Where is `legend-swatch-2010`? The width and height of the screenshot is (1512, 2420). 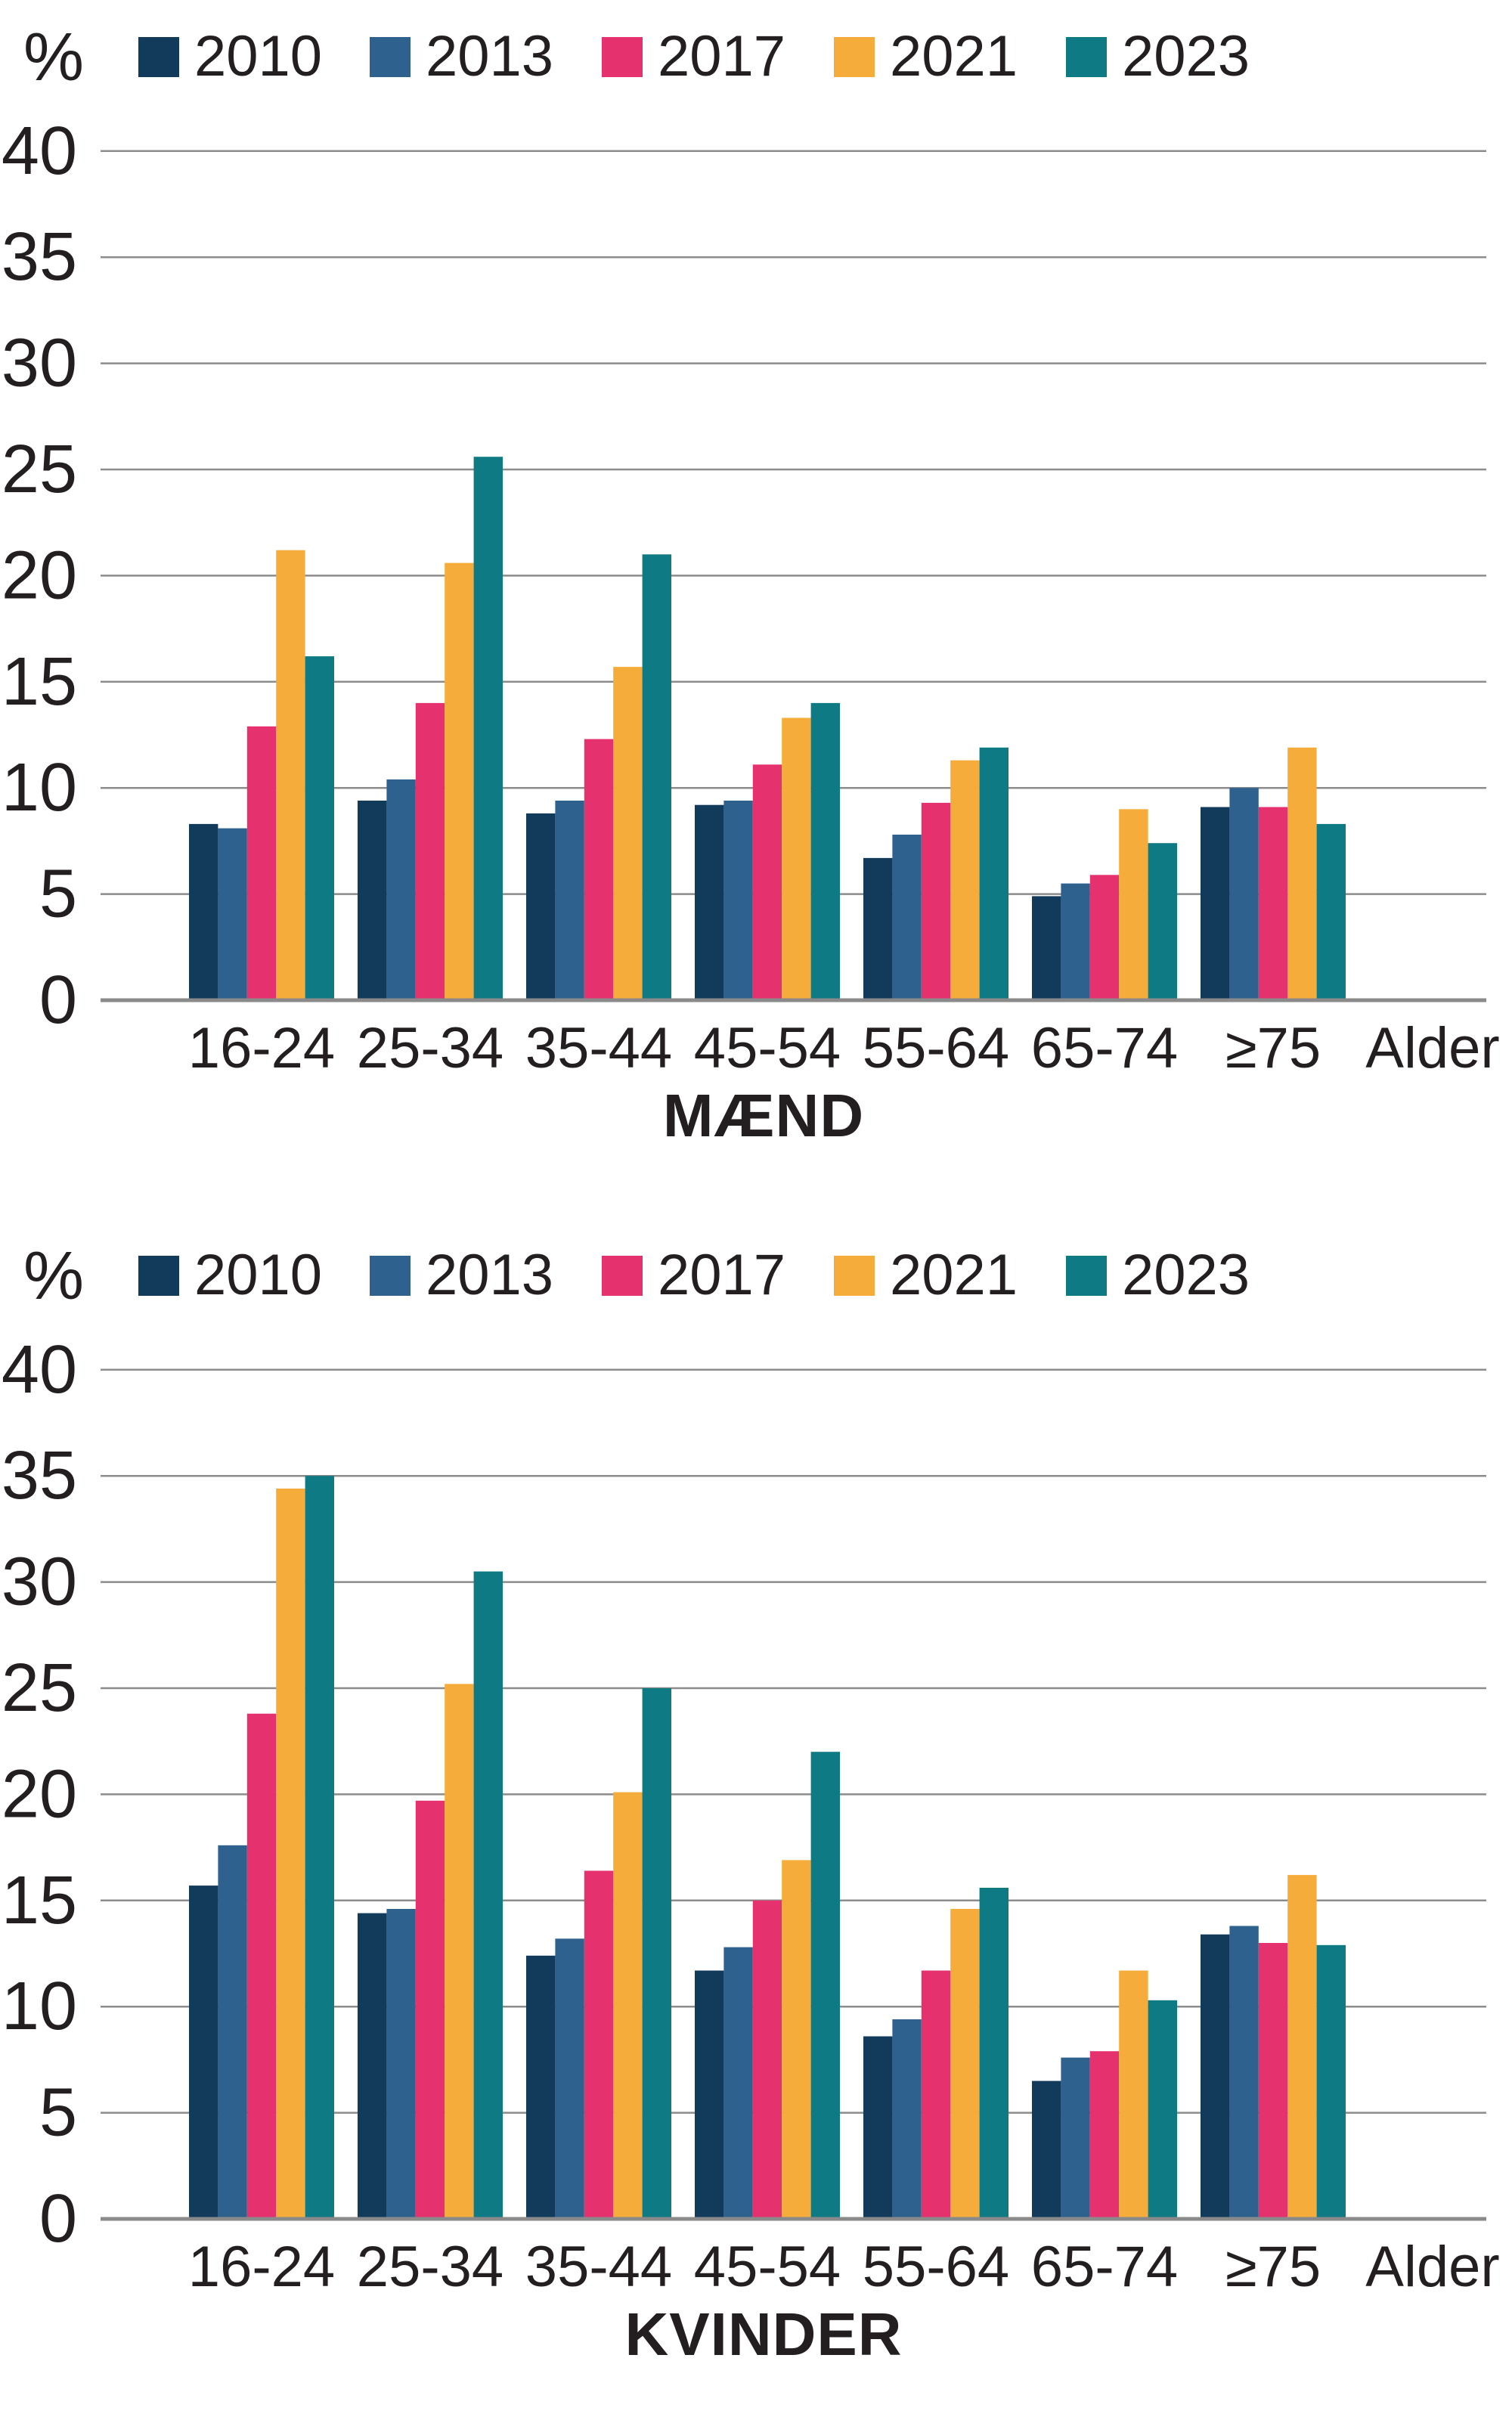 legend-swatch-2010 is located at coordinates (158, 56).